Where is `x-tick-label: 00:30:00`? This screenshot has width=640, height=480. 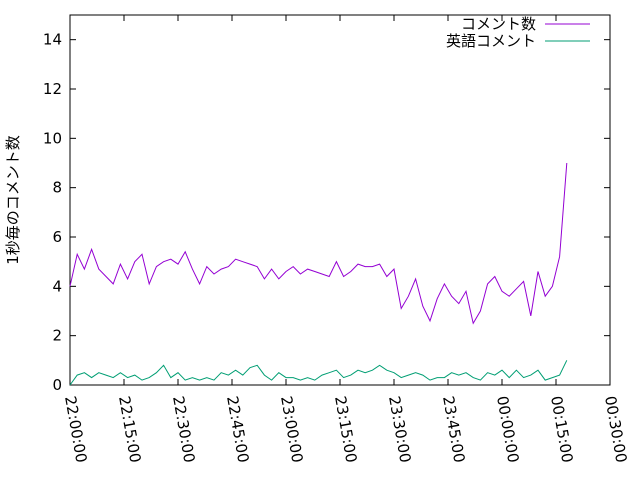 x-tick-label: 00:30:00 is located at coordinates (615, 429).